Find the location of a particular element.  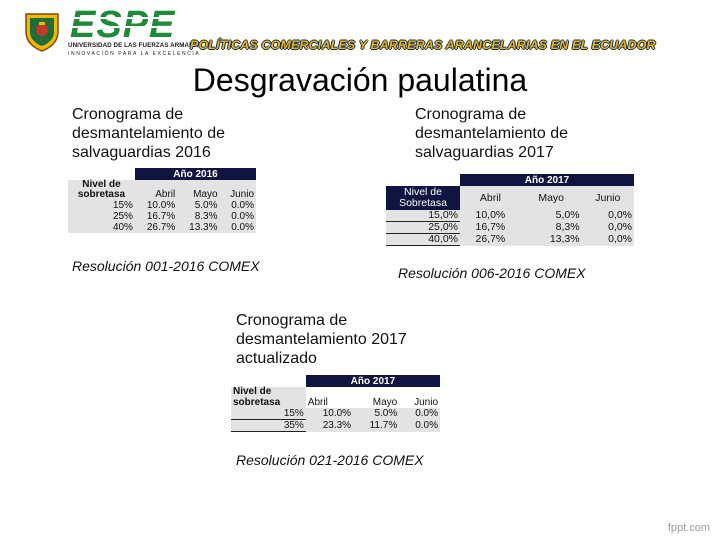

table-2016-col-header: Junio is located at coordinates (237, 190).